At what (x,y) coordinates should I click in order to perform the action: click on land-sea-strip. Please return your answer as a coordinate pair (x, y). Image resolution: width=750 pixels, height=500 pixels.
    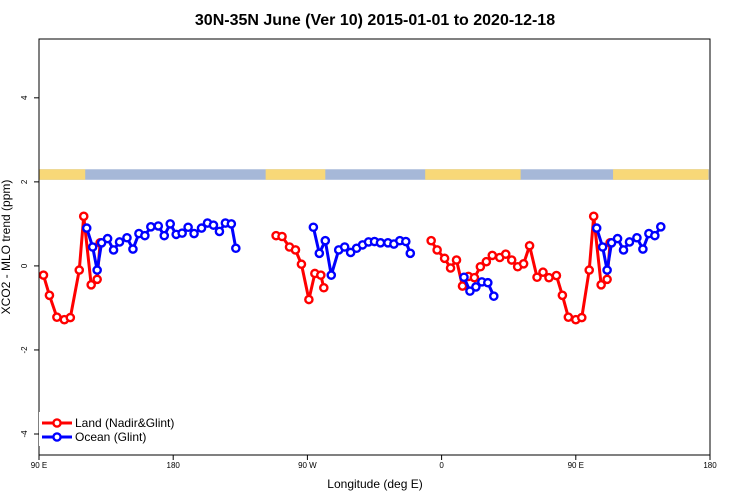
    Looking at the image, I should click on (374, 174).